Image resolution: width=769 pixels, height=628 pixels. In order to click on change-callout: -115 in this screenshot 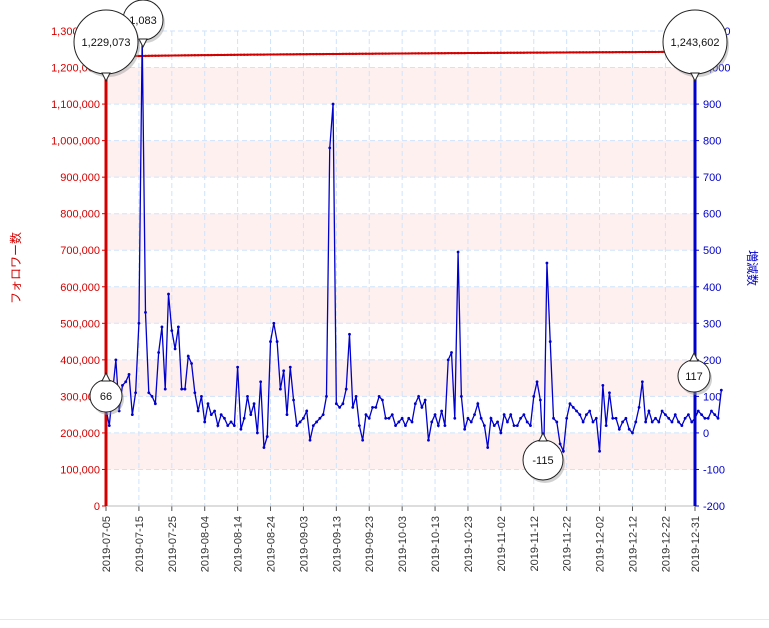, I will do `click(542, 461)`.